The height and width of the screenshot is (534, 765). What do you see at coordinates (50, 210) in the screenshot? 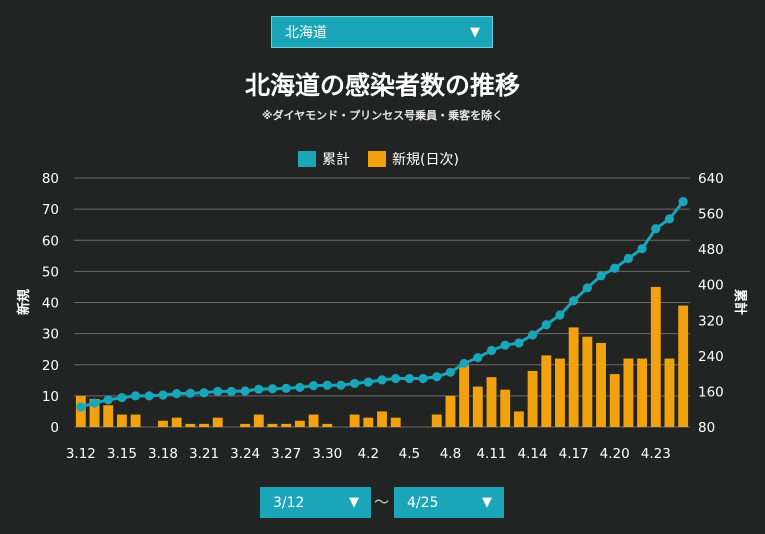
I see `left-tick-label: 70` at bounding box center [50, 210].